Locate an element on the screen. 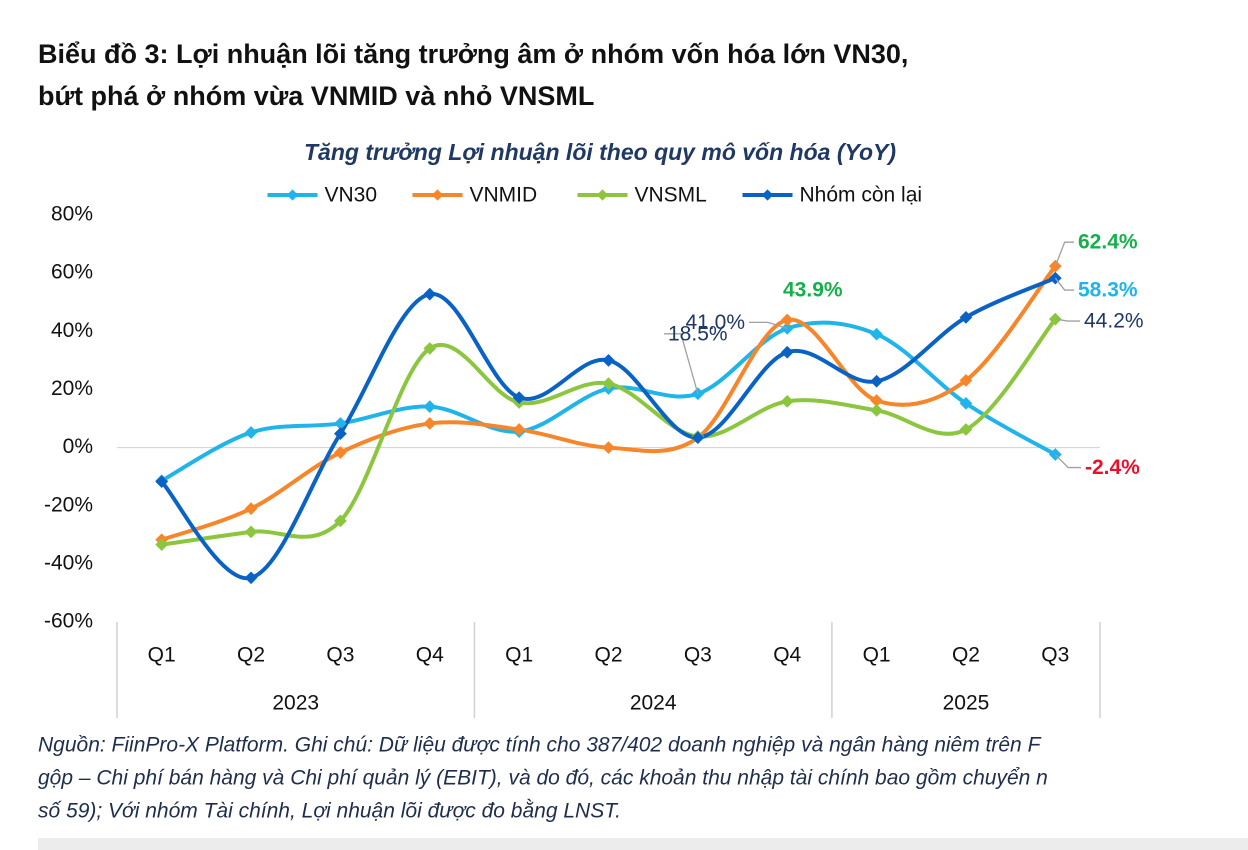  y-tick-label: 60% is located at coordinates (72, 272).